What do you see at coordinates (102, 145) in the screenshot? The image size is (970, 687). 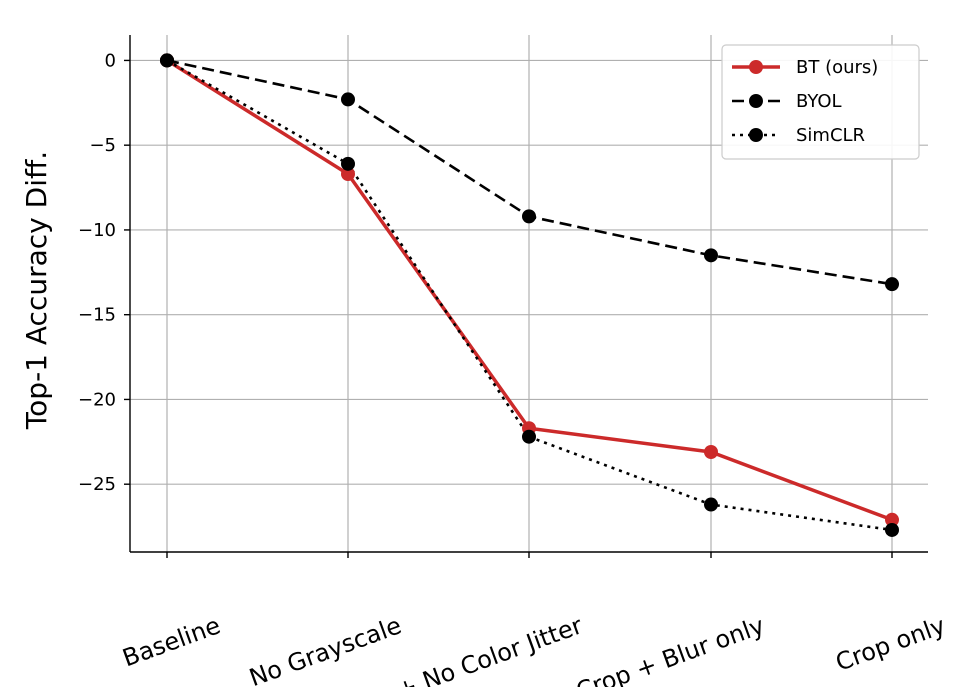 I see `y-tick-label: −5` at bounding box center [102, 145].